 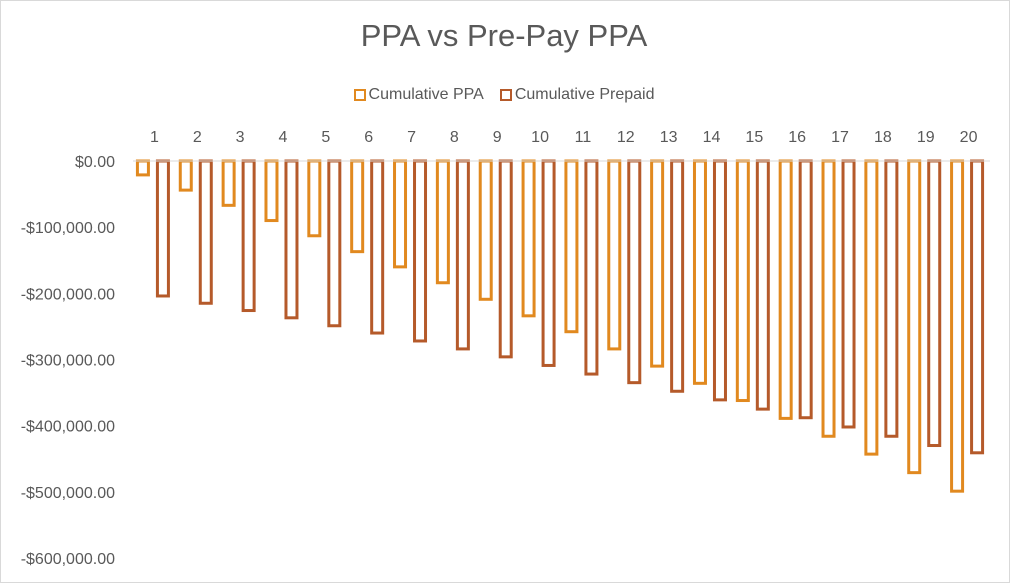 What do you see at coordinates (68, 559) in the screenshot?
I see `y-tick-label: -$600,000.00` at bounding box center [68, 559].